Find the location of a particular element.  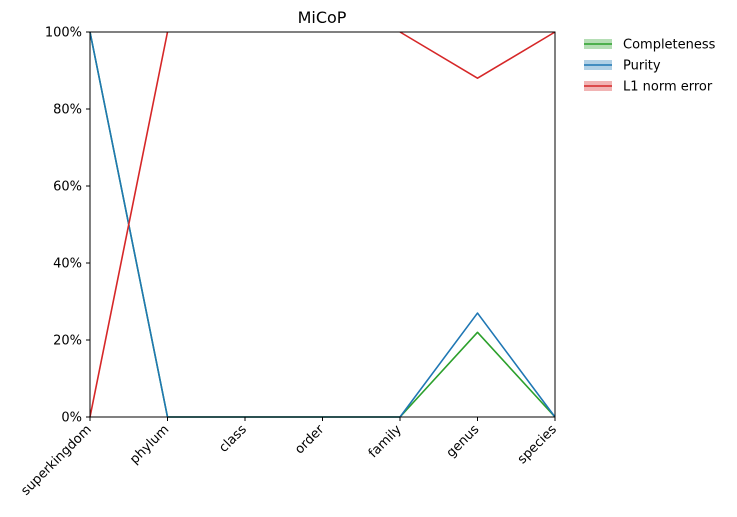

y-axis: 0% 20% 40% 60% 80% 100% is located at coordinates (67, 226).